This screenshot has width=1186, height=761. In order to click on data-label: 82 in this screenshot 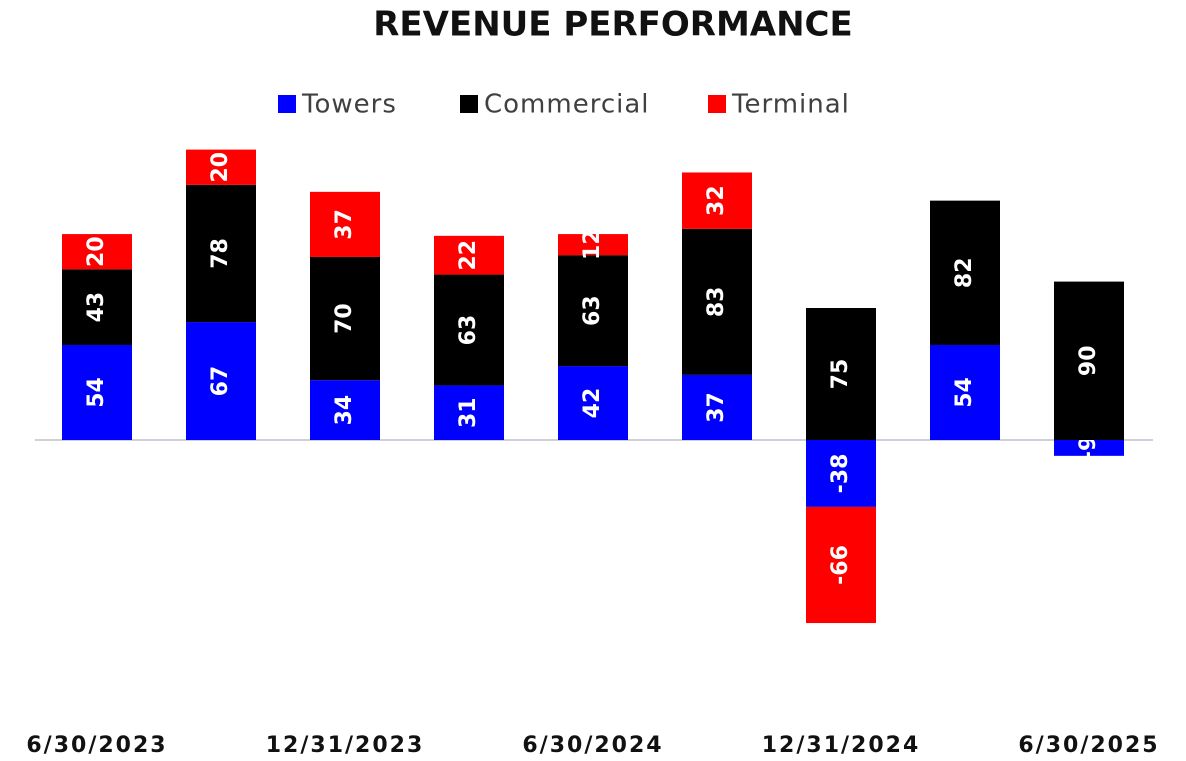, I will do `click(964, 272)`.